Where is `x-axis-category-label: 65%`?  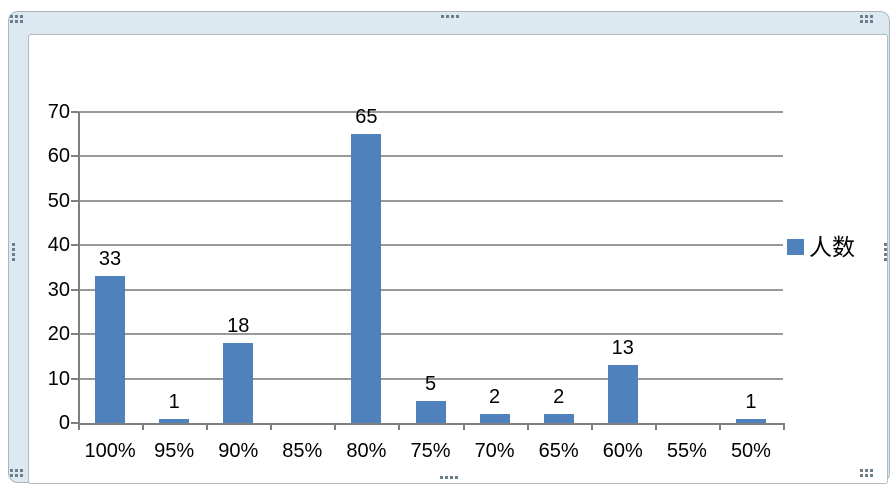
x-axis-category-label: 65% is located at coordinates (558, 451).